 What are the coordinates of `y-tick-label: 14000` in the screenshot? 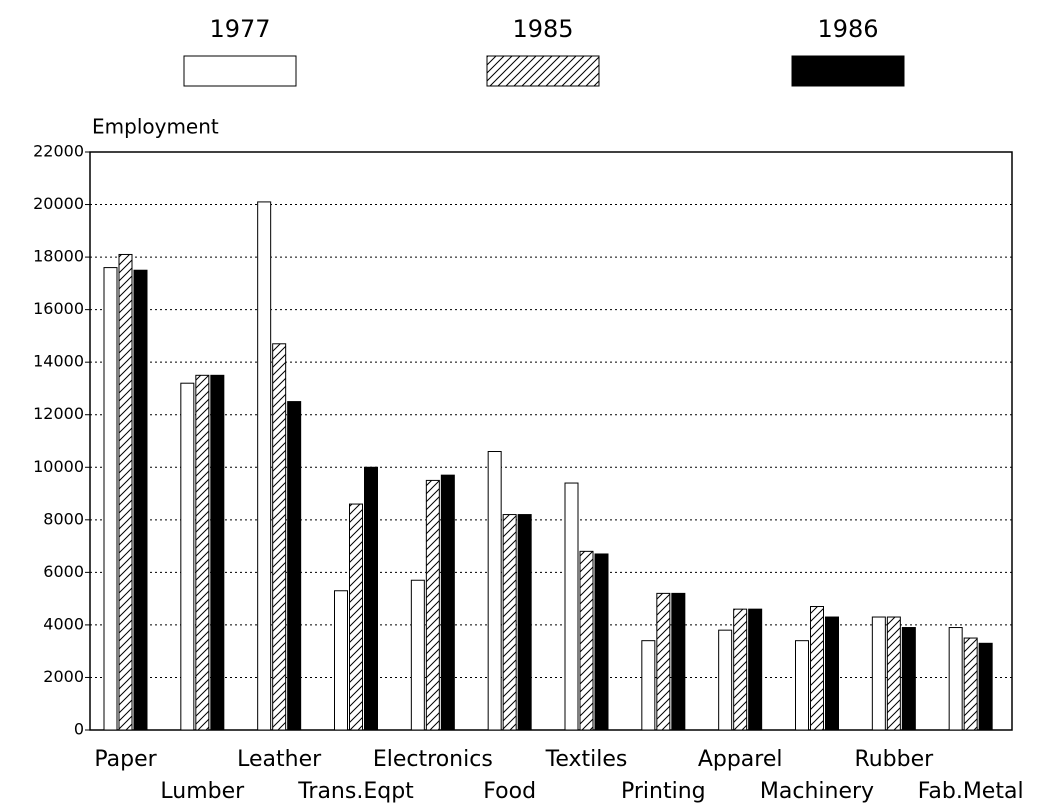 It's located at (58, 361).